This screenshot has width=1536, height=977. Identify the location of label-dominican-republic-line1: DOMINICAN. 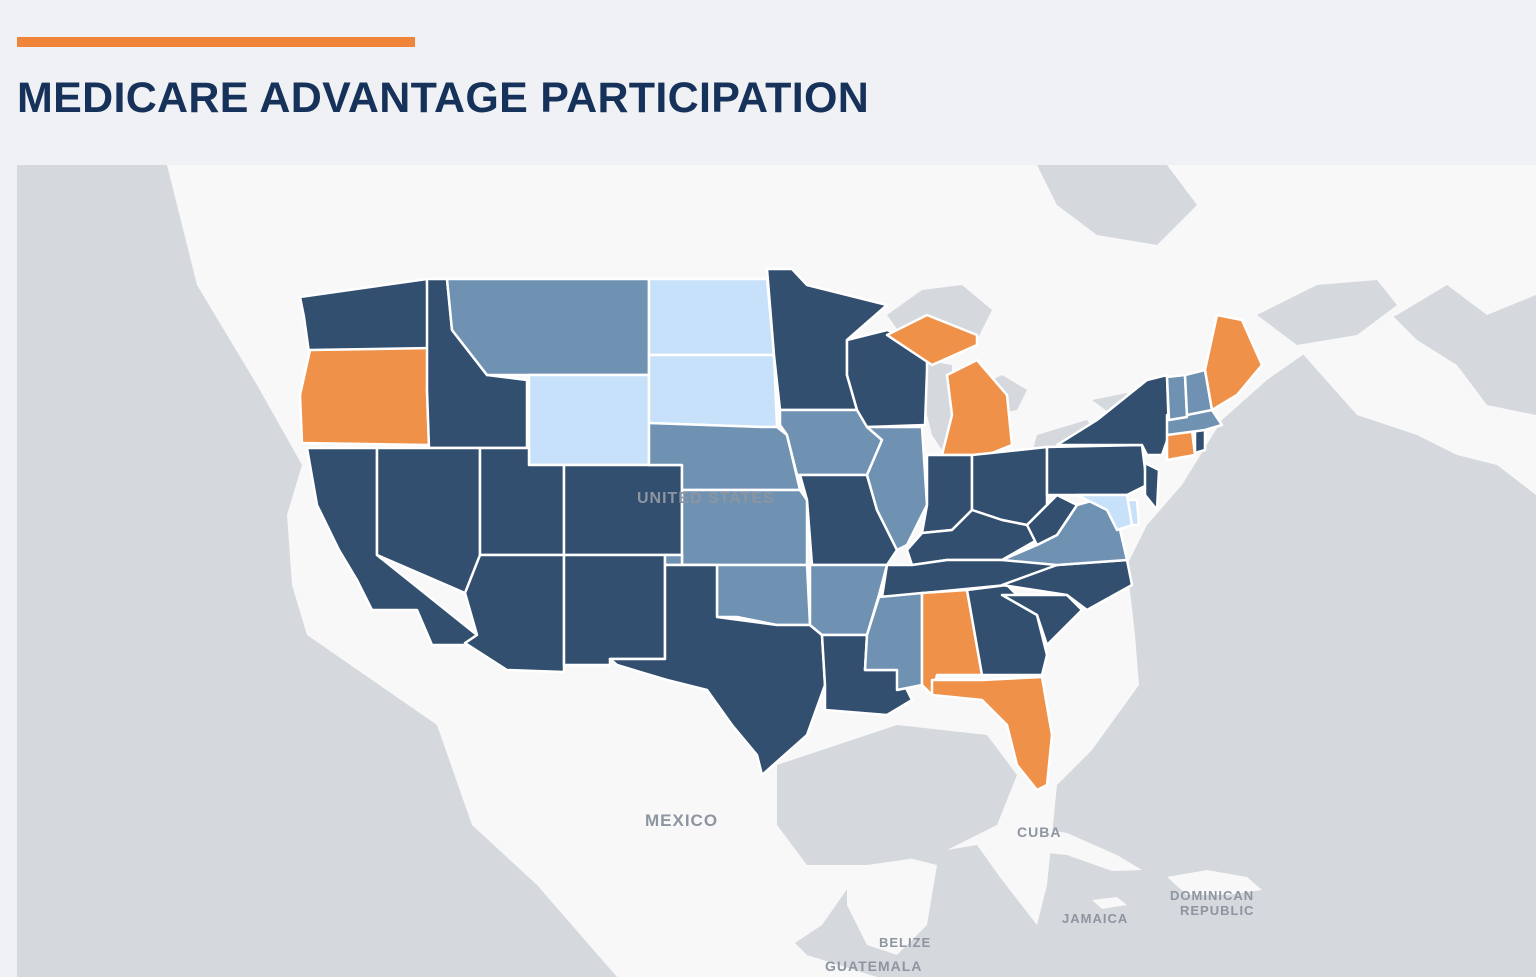
(1212, 895).